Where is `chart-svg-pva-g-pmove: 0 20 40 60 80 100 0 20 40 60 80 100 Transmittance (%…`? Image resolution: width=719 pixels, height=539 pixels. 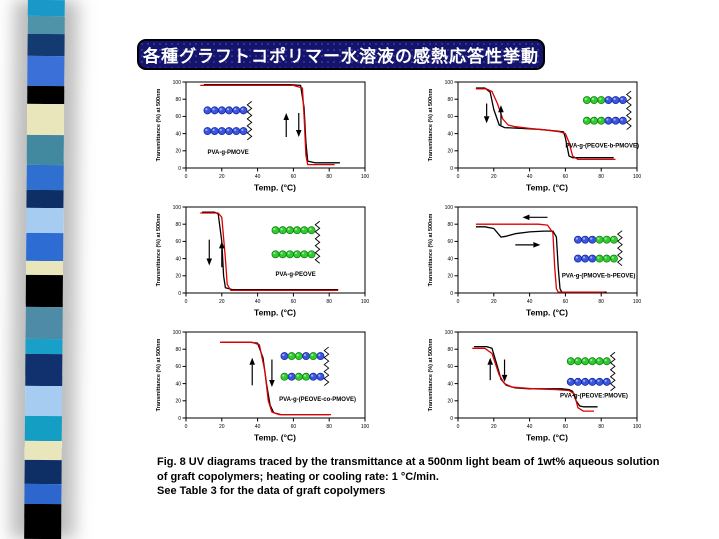 chart-svg-pva-g-pmove: 0 20 40 60 80 100 0 20 40 60 80 100 Transmittance (%… is located at coordinates (262, 136).